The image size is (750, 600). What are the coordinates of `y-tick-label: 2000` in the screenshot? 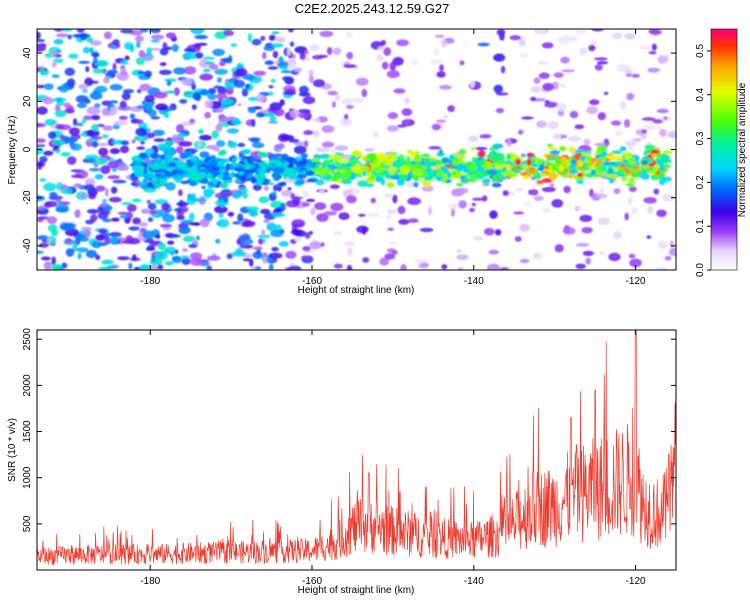 It's located at (27, 385).